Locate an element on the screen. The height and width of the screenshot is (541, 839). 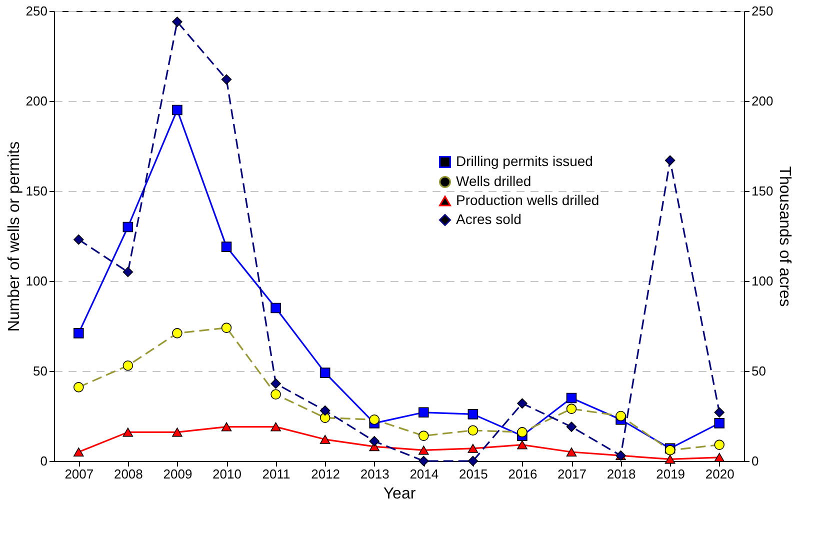
x-tick-label: 2016 is located at coordinates (523, 474).